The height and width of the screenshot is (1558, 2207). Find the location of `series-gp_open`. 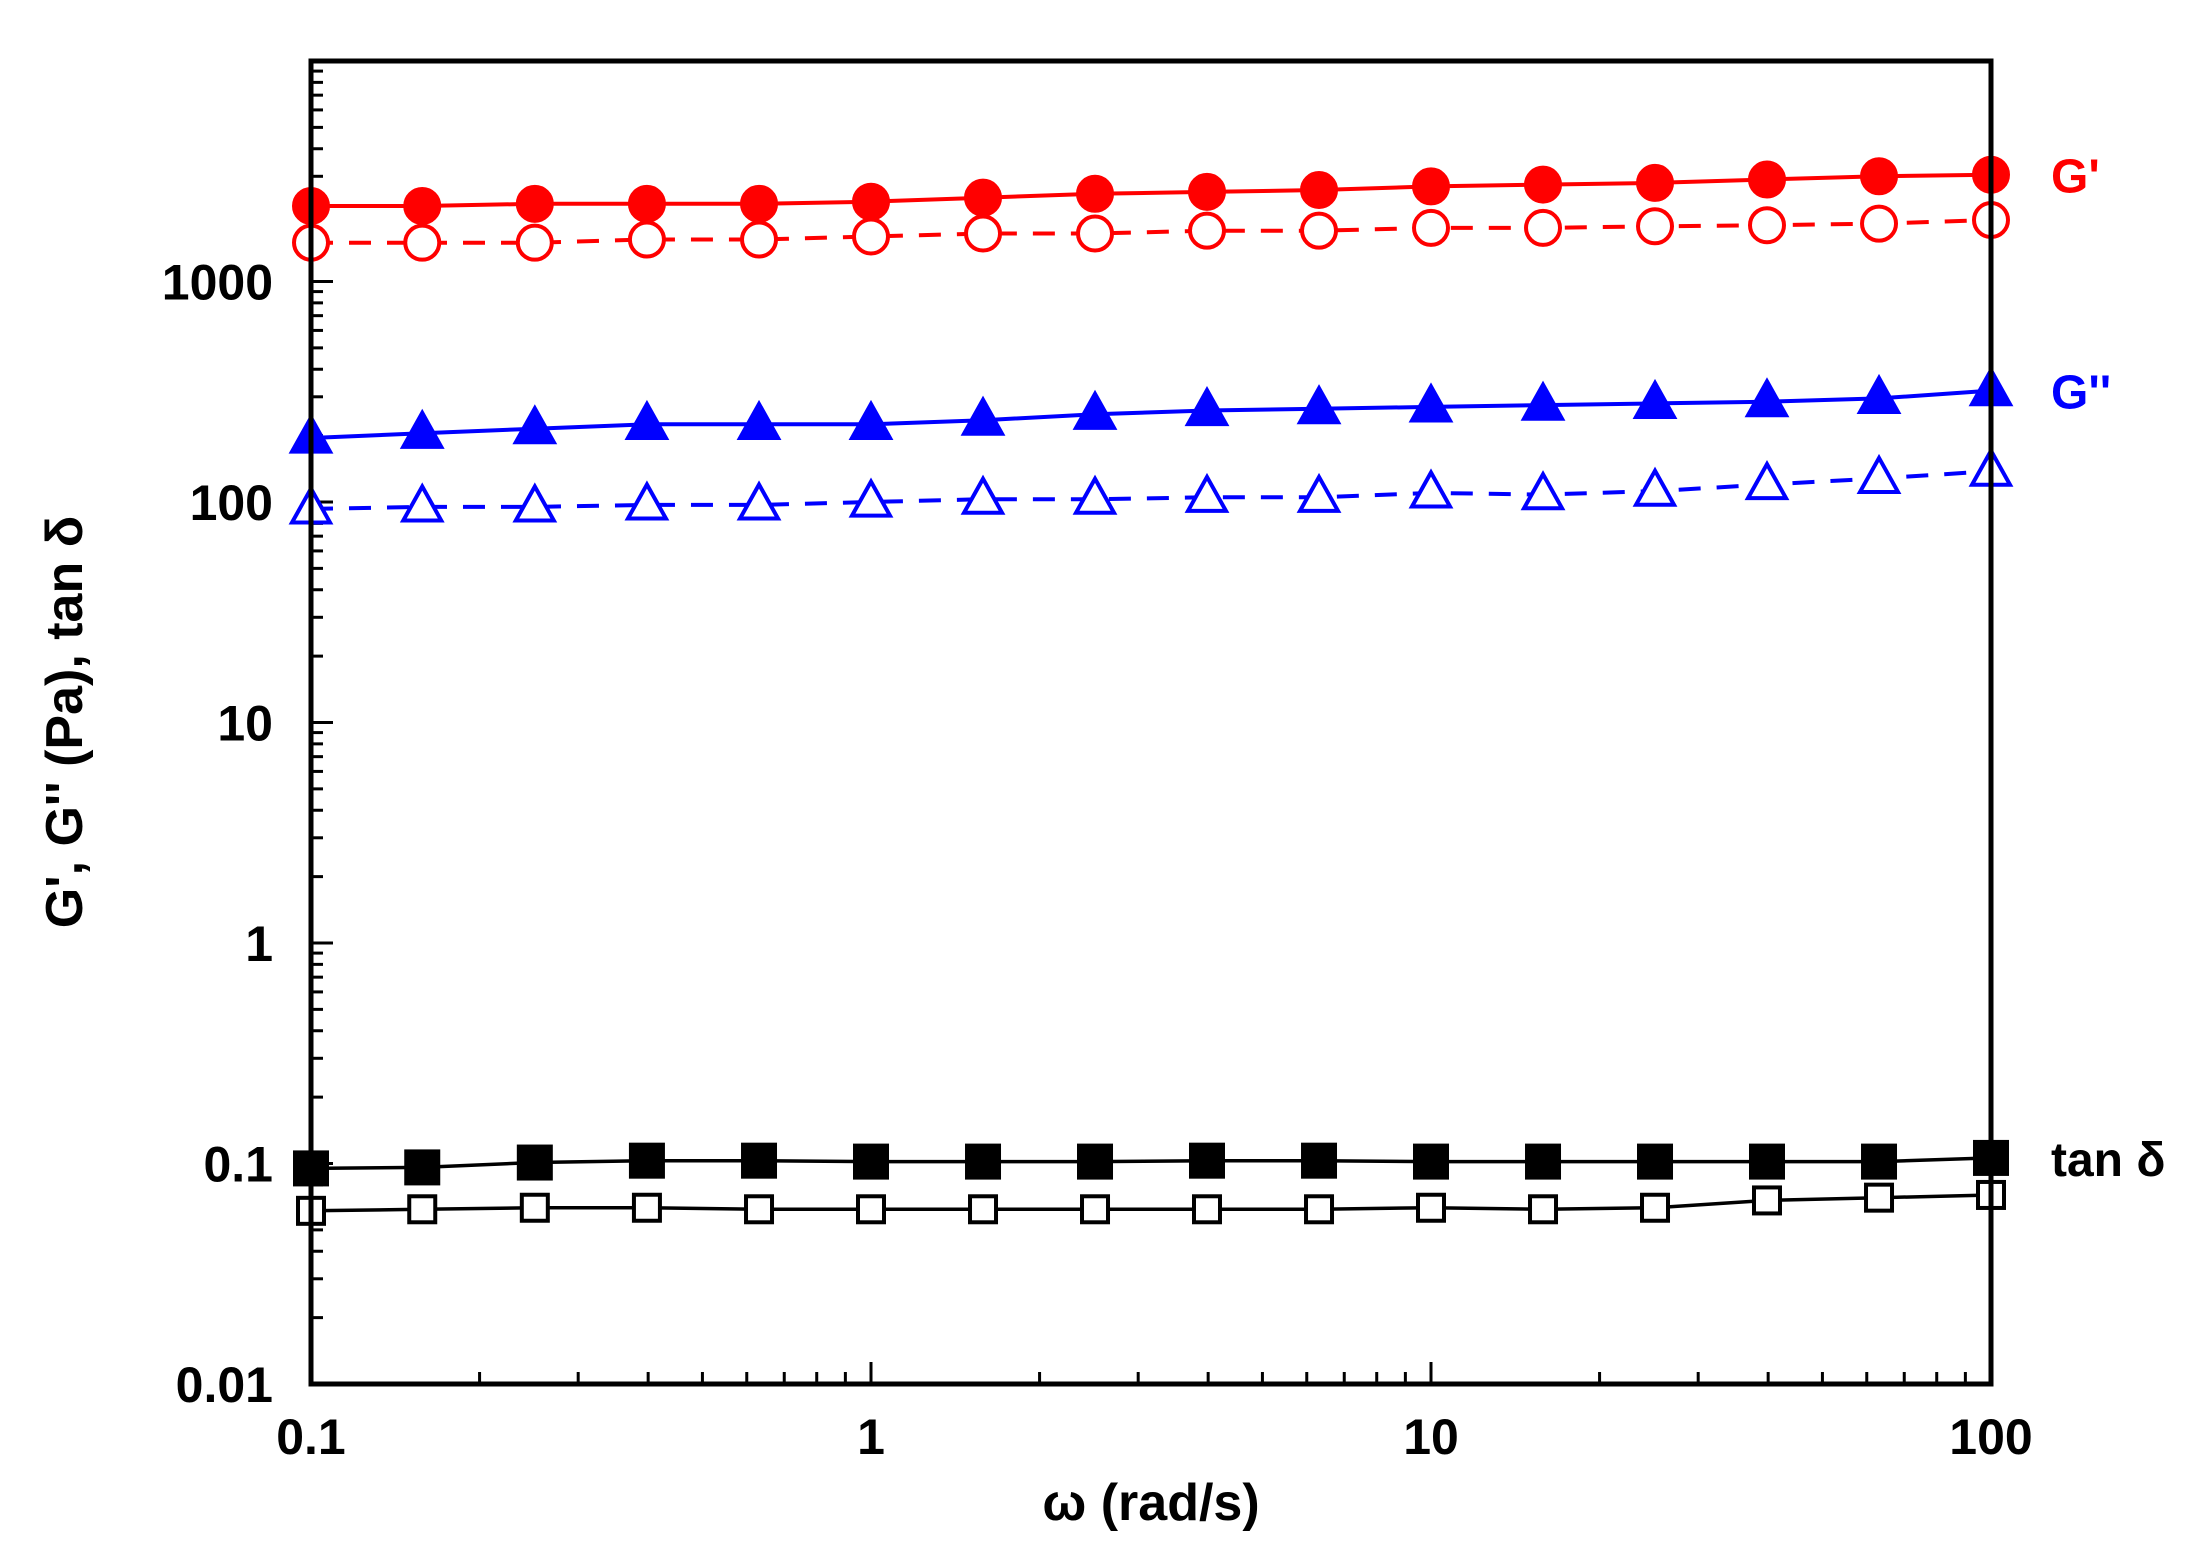

series-gp_open is located at coordinates (1151, 231).